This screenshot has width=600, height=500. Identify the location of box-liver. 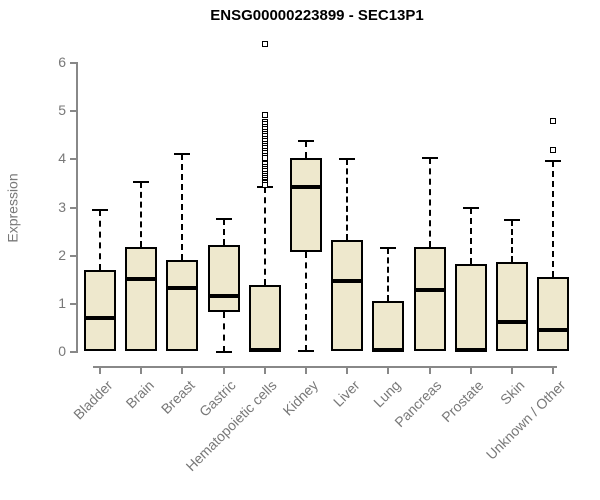
(347, 295).